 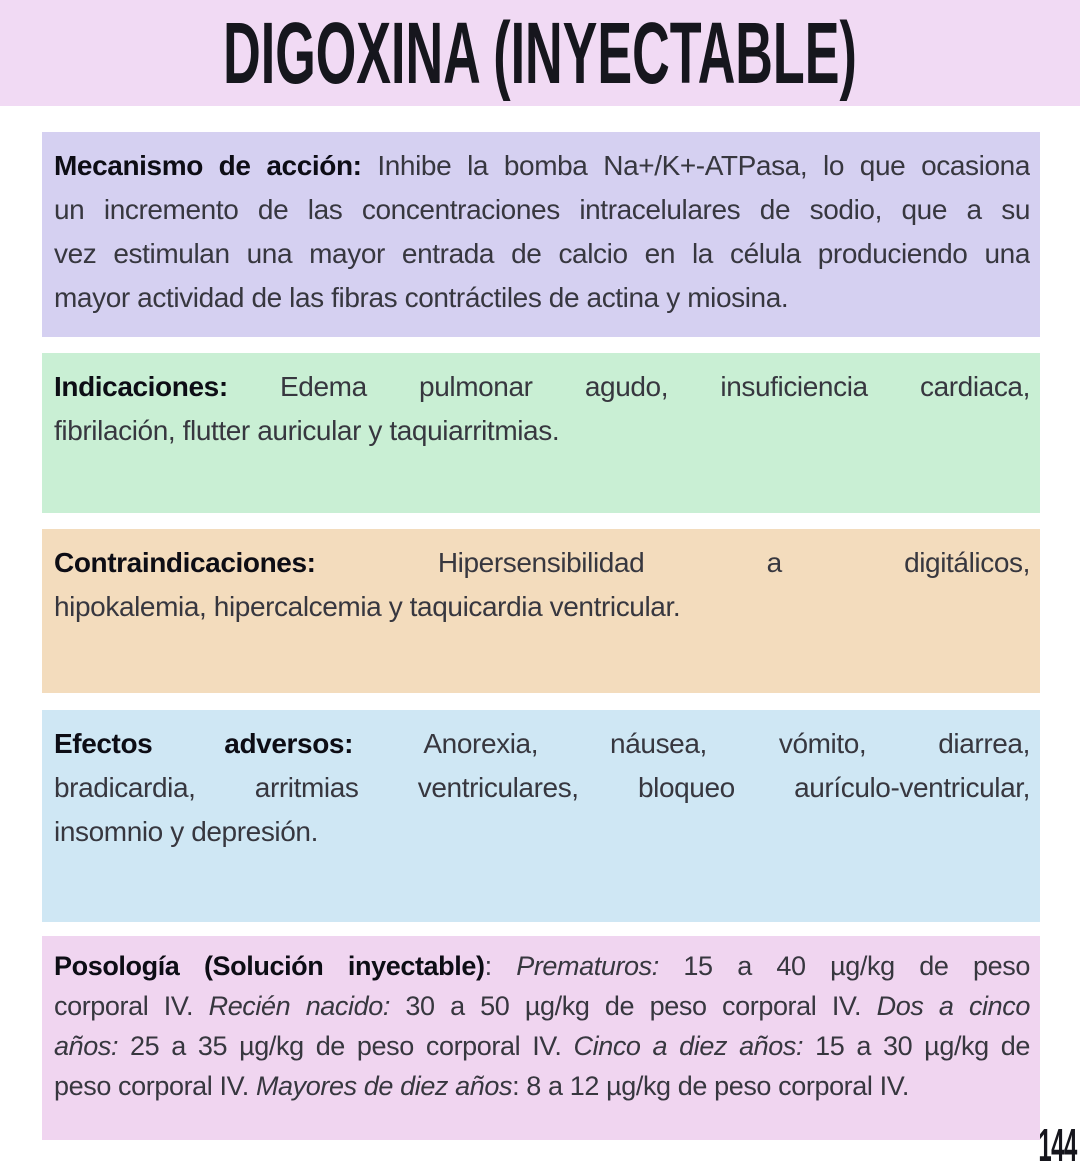 I want to click on text-run: Anorexia, náusea, vómito, diarrea,, so click(x=691, y=743).